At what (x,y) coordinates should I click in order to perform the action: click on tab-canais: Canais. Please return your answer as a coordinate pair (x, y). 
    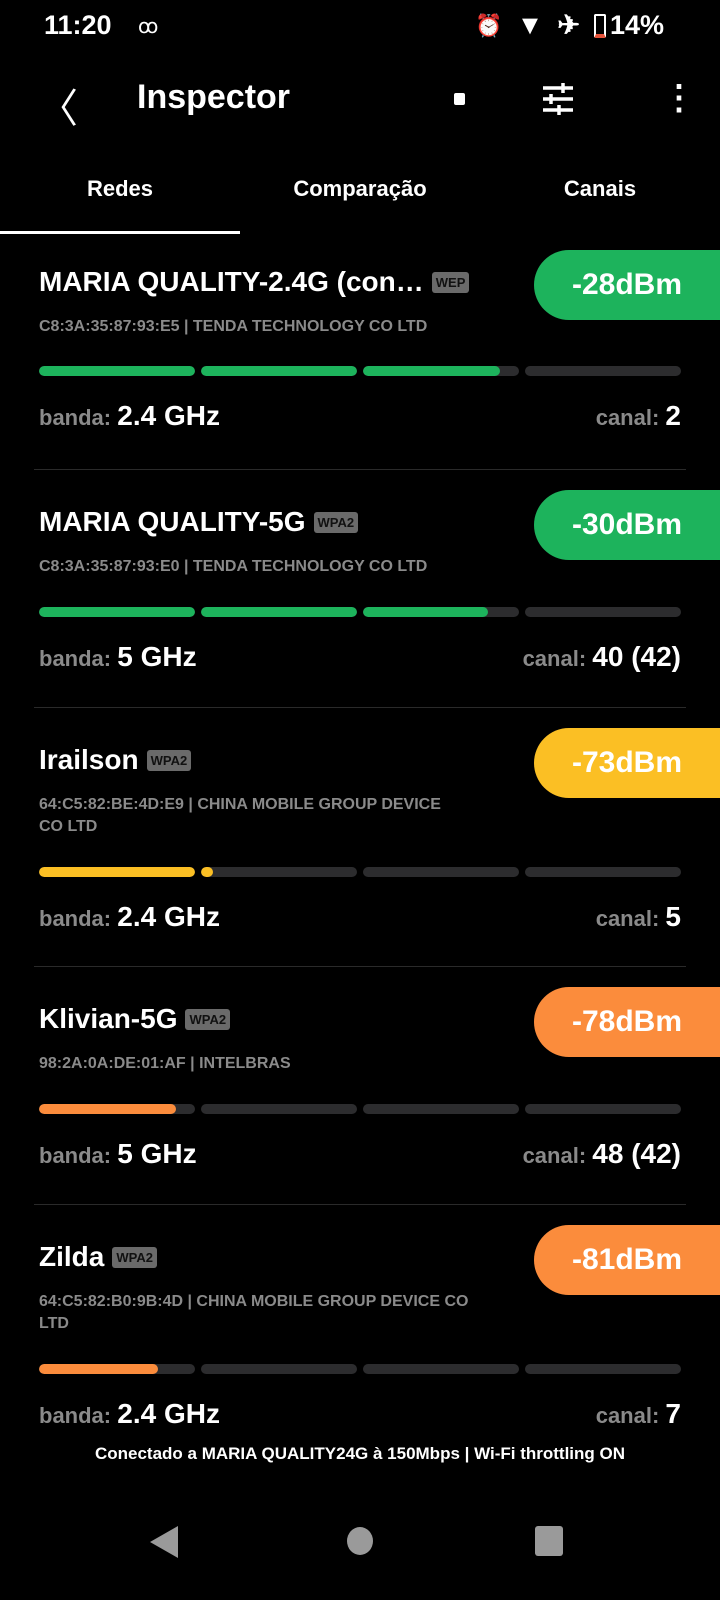
    Looking at the image, I should click on (600, 188).